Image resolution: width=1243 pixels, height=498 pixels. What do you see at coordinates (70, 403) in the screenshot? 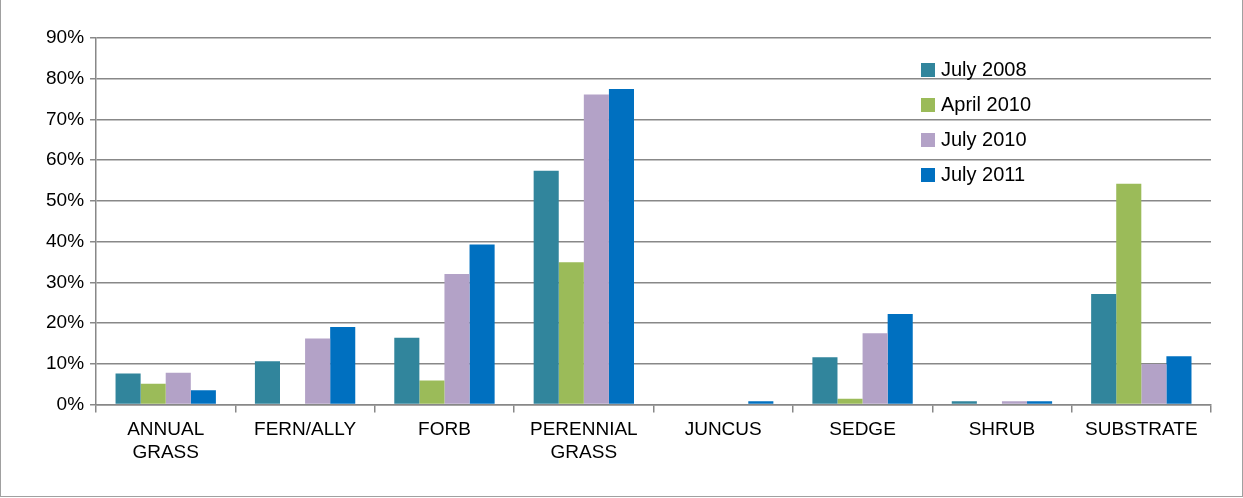
I see `y-tick-label: 0%` at bounding box center [70, 403].